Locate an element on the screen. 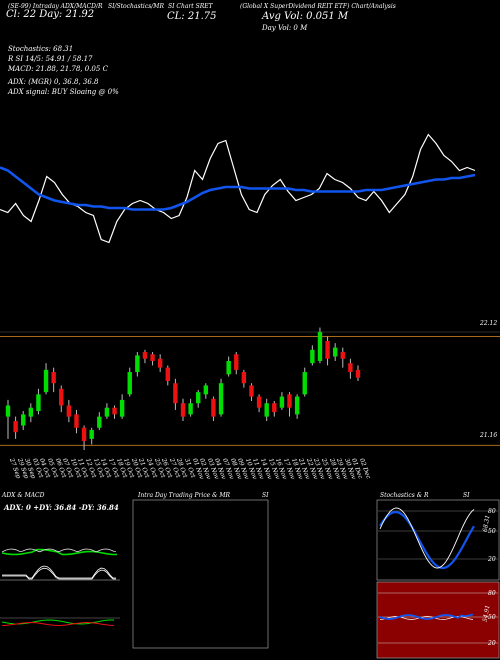 Image resolution: width=500 pixels, height=660 pixels. header-title-mid: SI/Stochastics/MR is located at coordinates (136, 6).